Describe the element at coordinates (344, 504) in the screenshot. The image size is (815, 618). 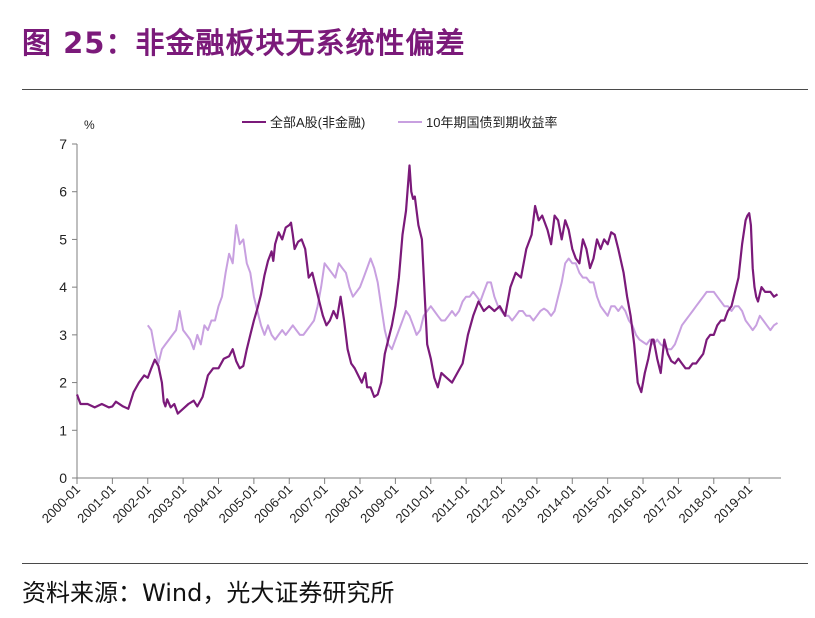
I see `x-tick-label: 2008-01` at that location.